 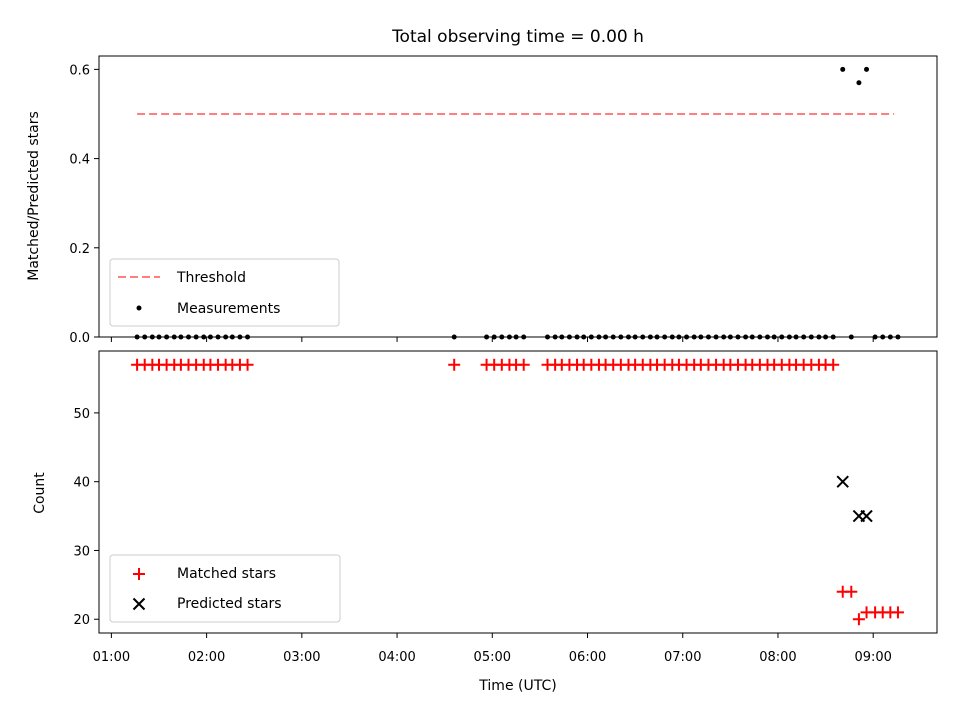 I want to click on bottom-x-tick-label: 08:00, so click(x=777, y=657).